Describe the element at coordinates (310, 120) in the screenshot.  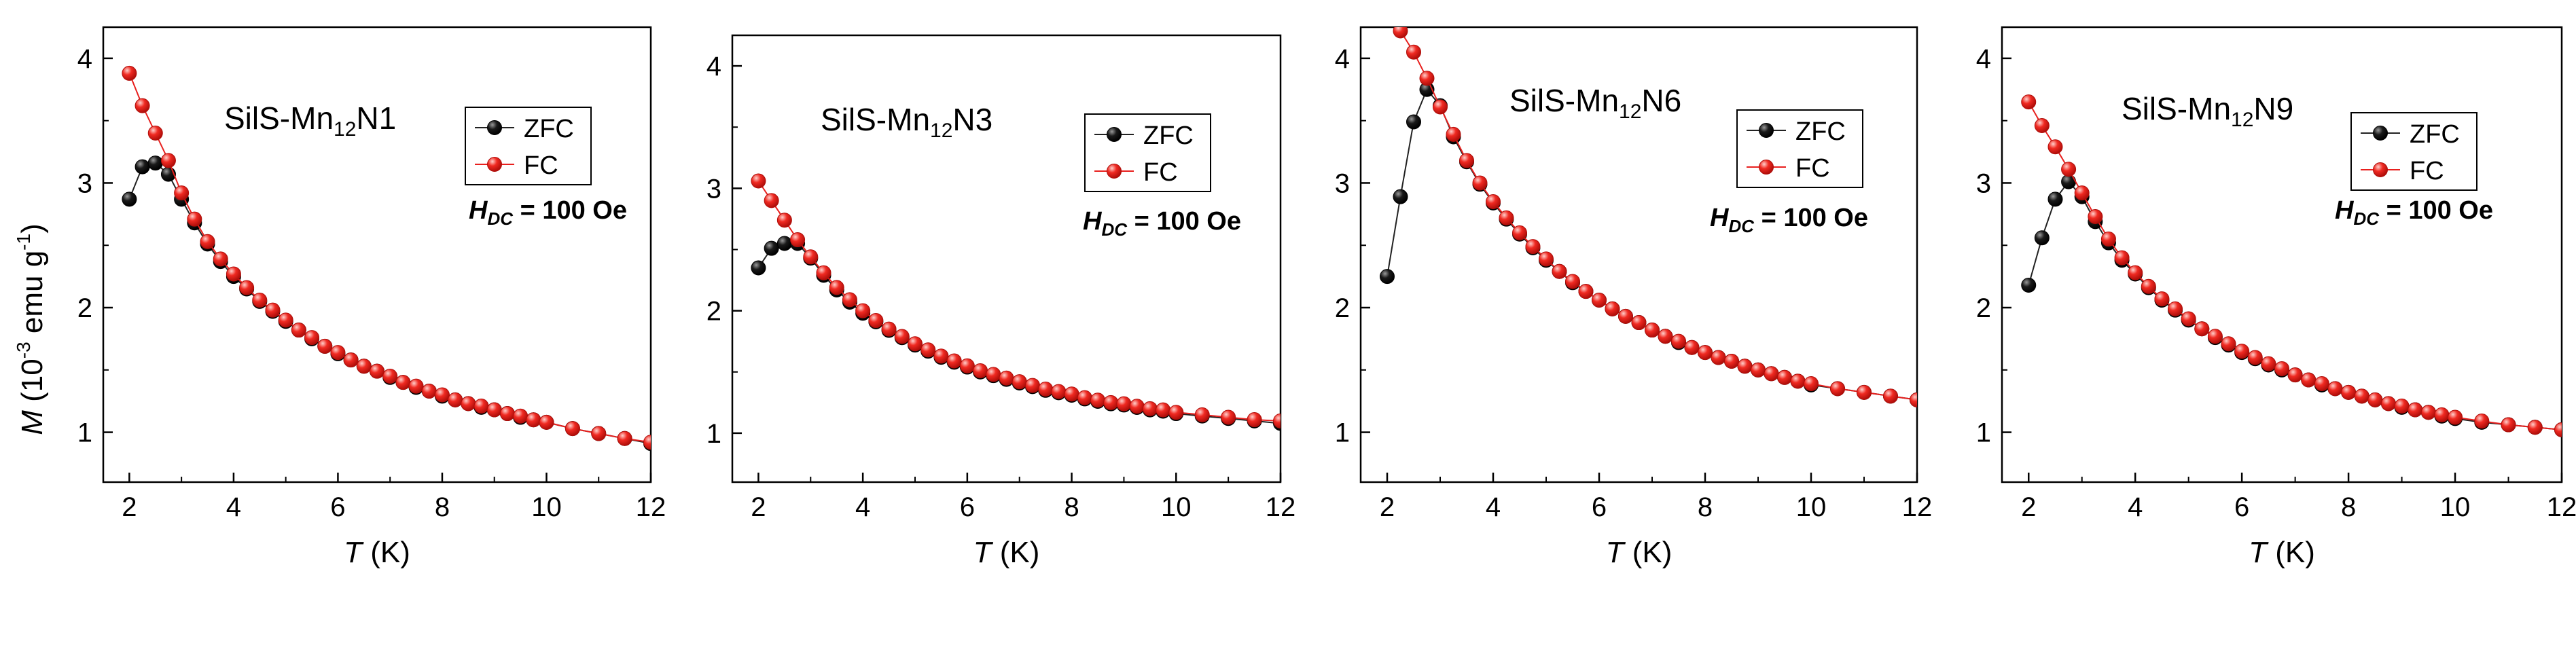
I see `chart-title: SilS-Mn12N1` at that location.